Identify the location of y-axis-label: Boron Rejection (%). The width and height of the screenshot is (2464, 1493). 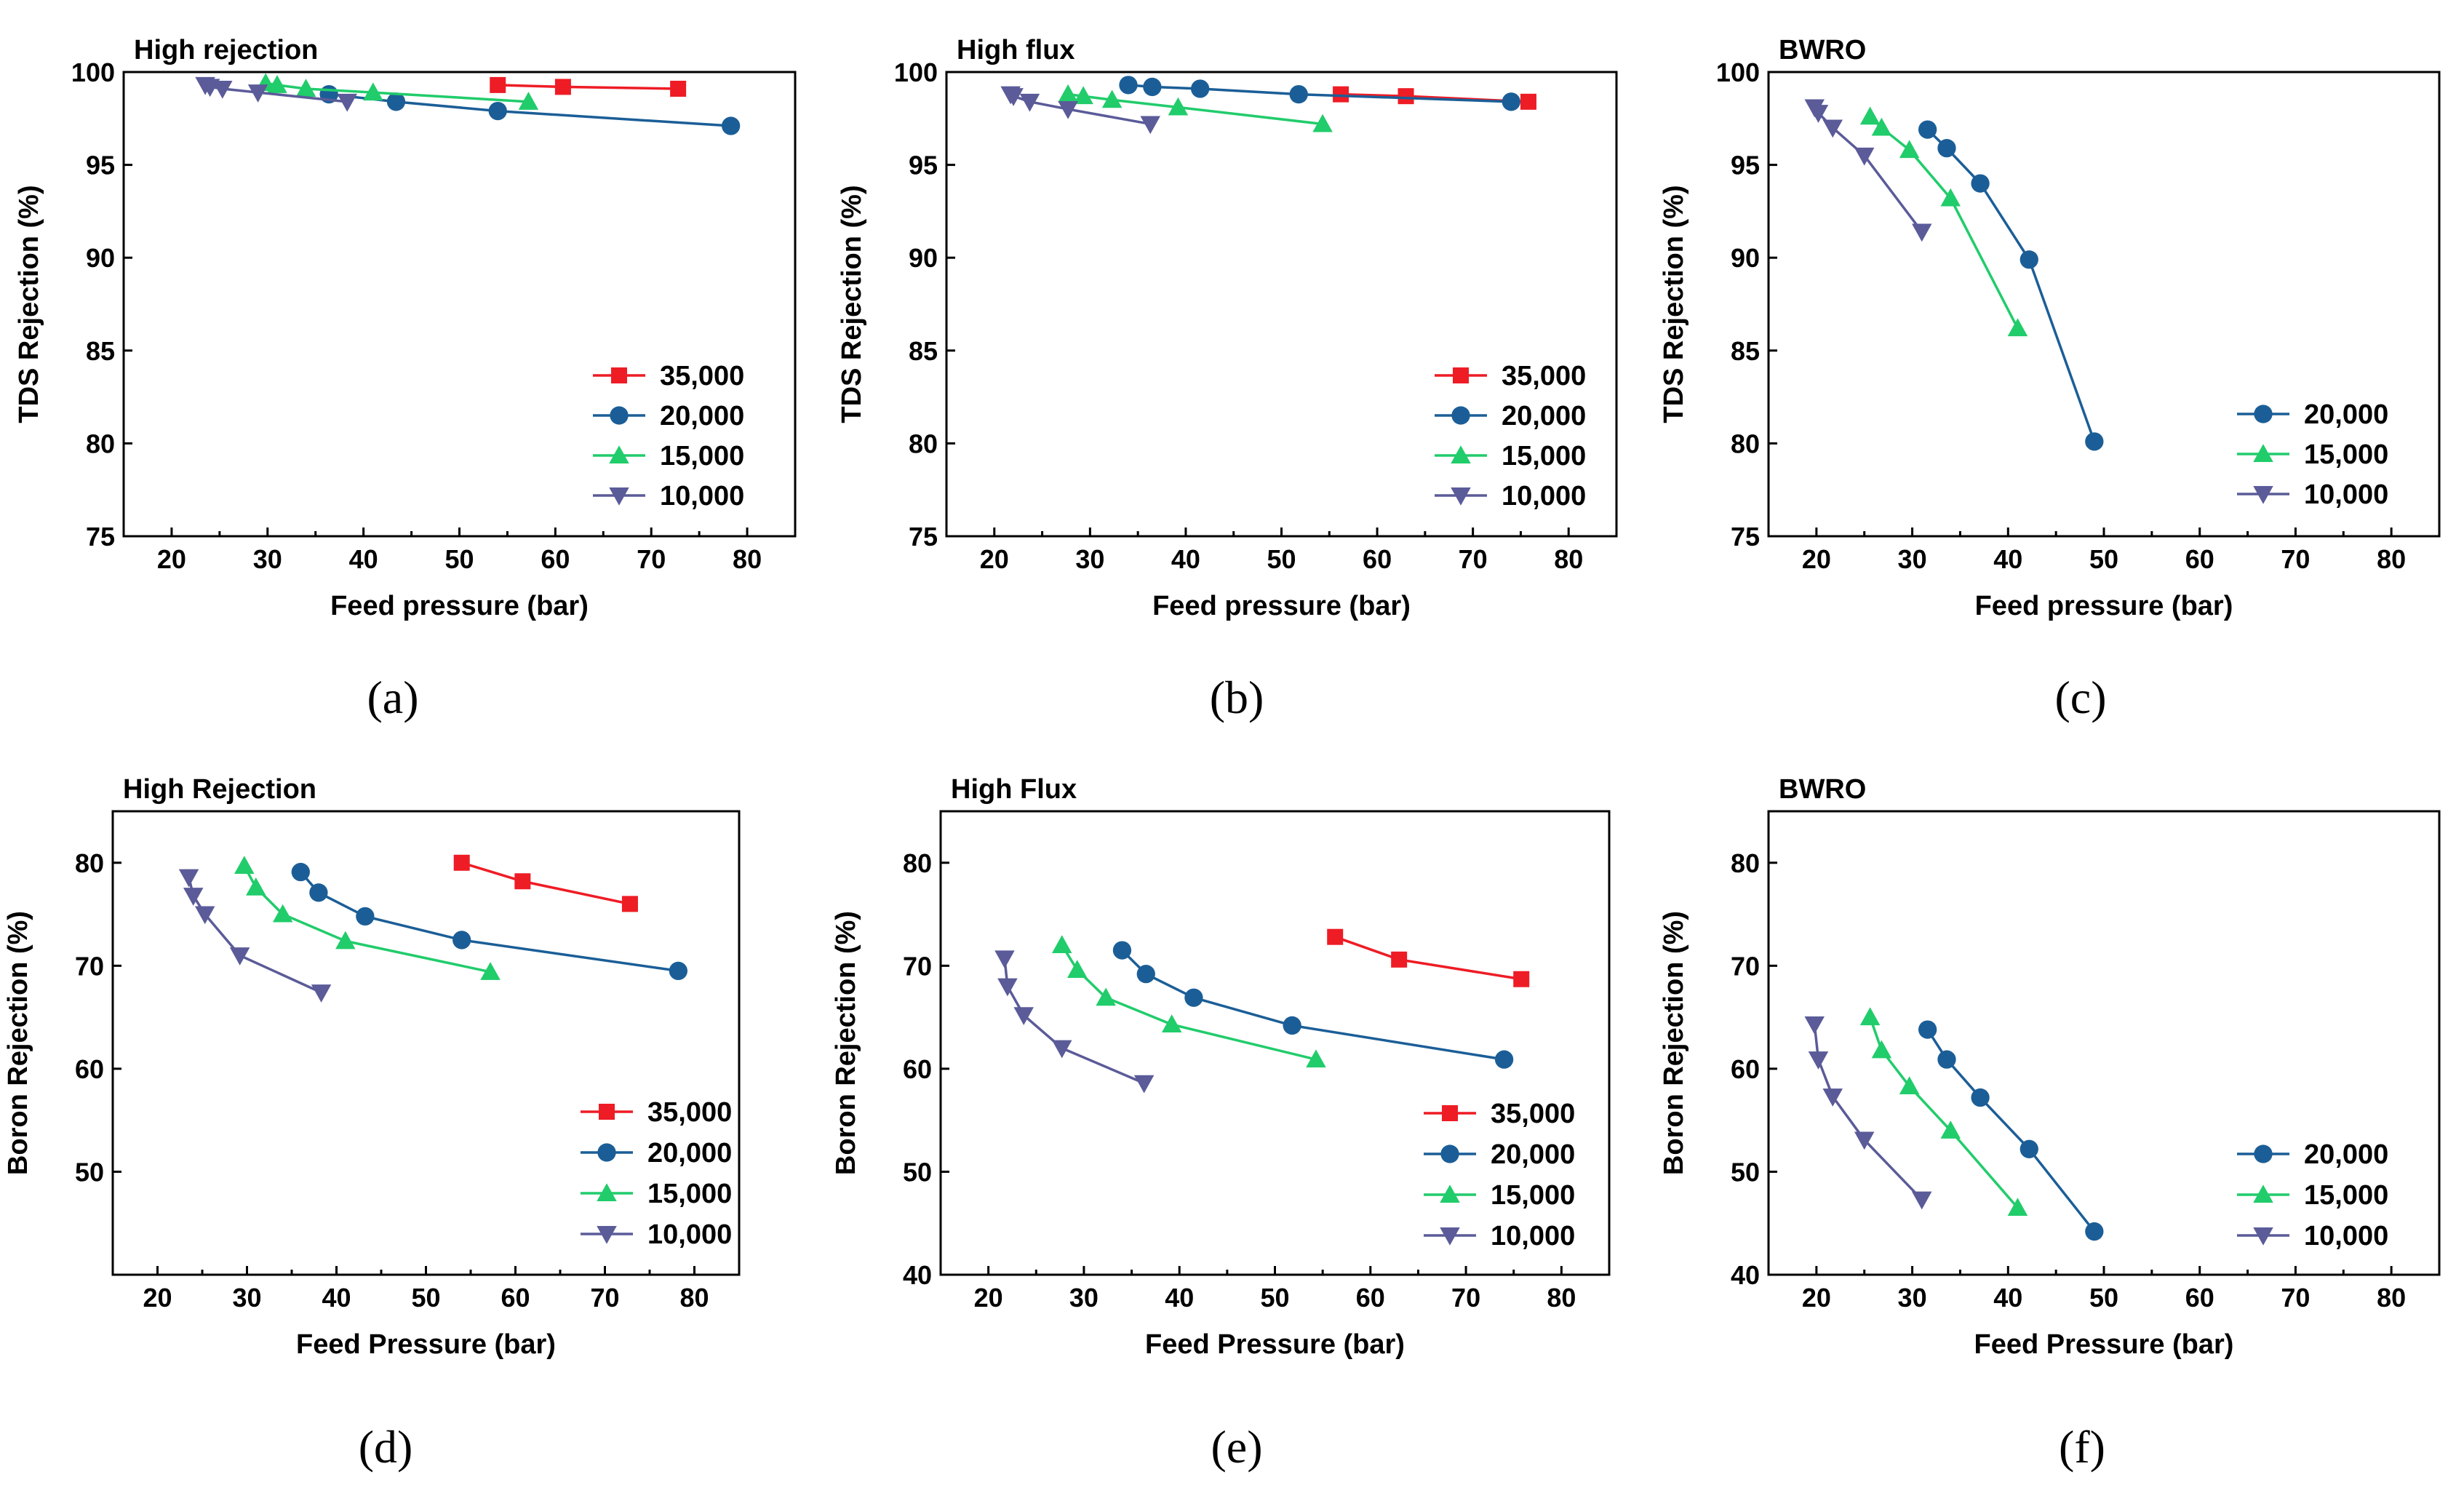
(846, 1043).